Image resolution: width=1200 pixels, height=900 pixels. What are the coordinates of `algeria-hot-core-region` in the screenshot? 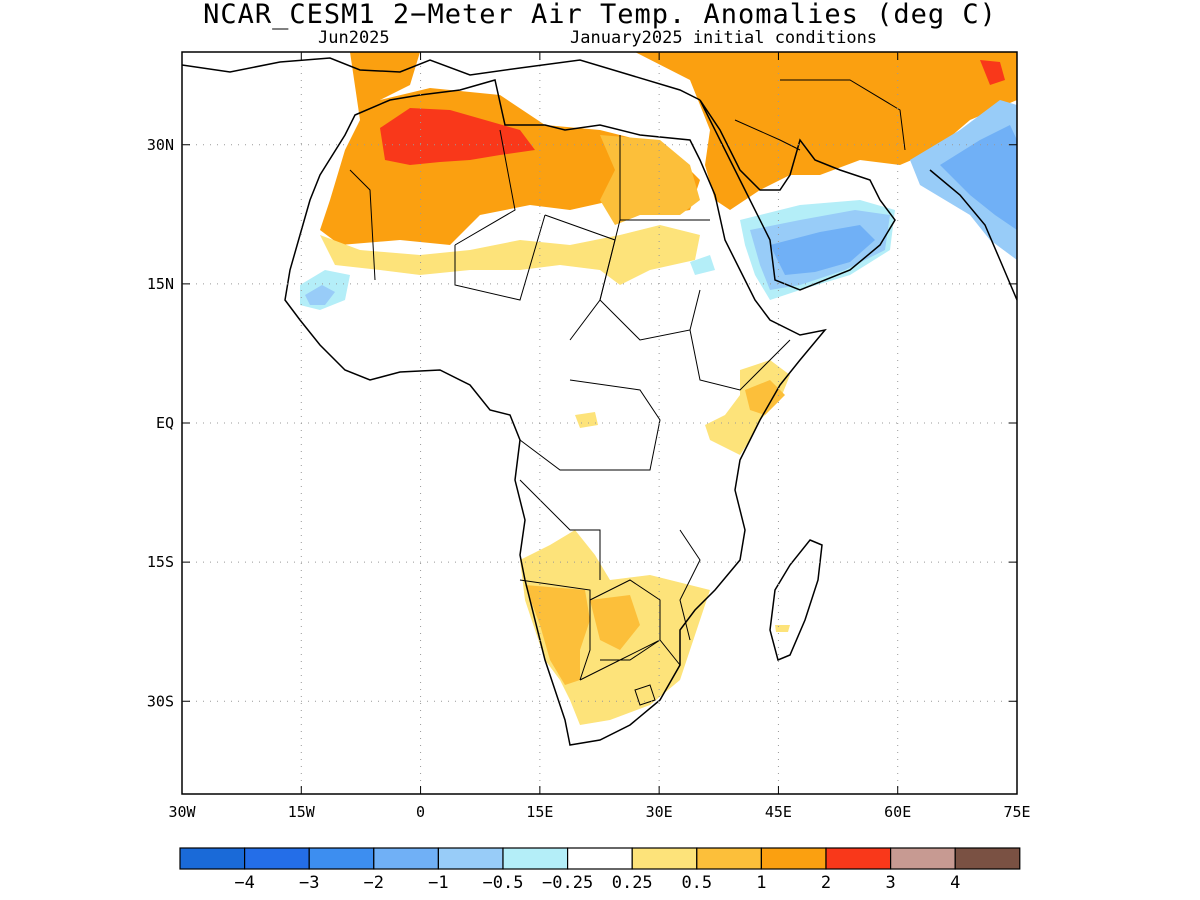 It's located at (457, 136).